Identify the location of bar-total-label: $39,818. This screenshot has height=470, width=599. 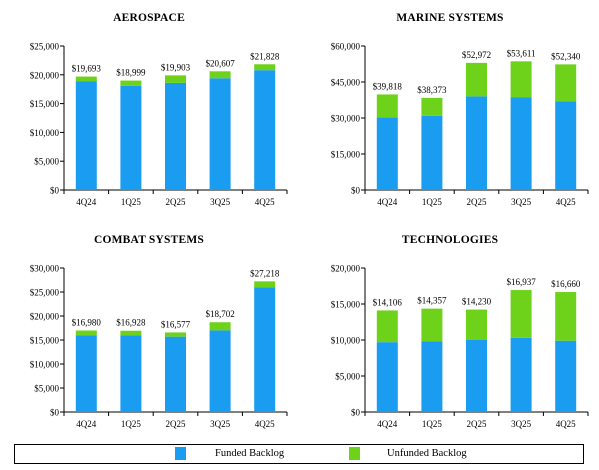
(388, 86).